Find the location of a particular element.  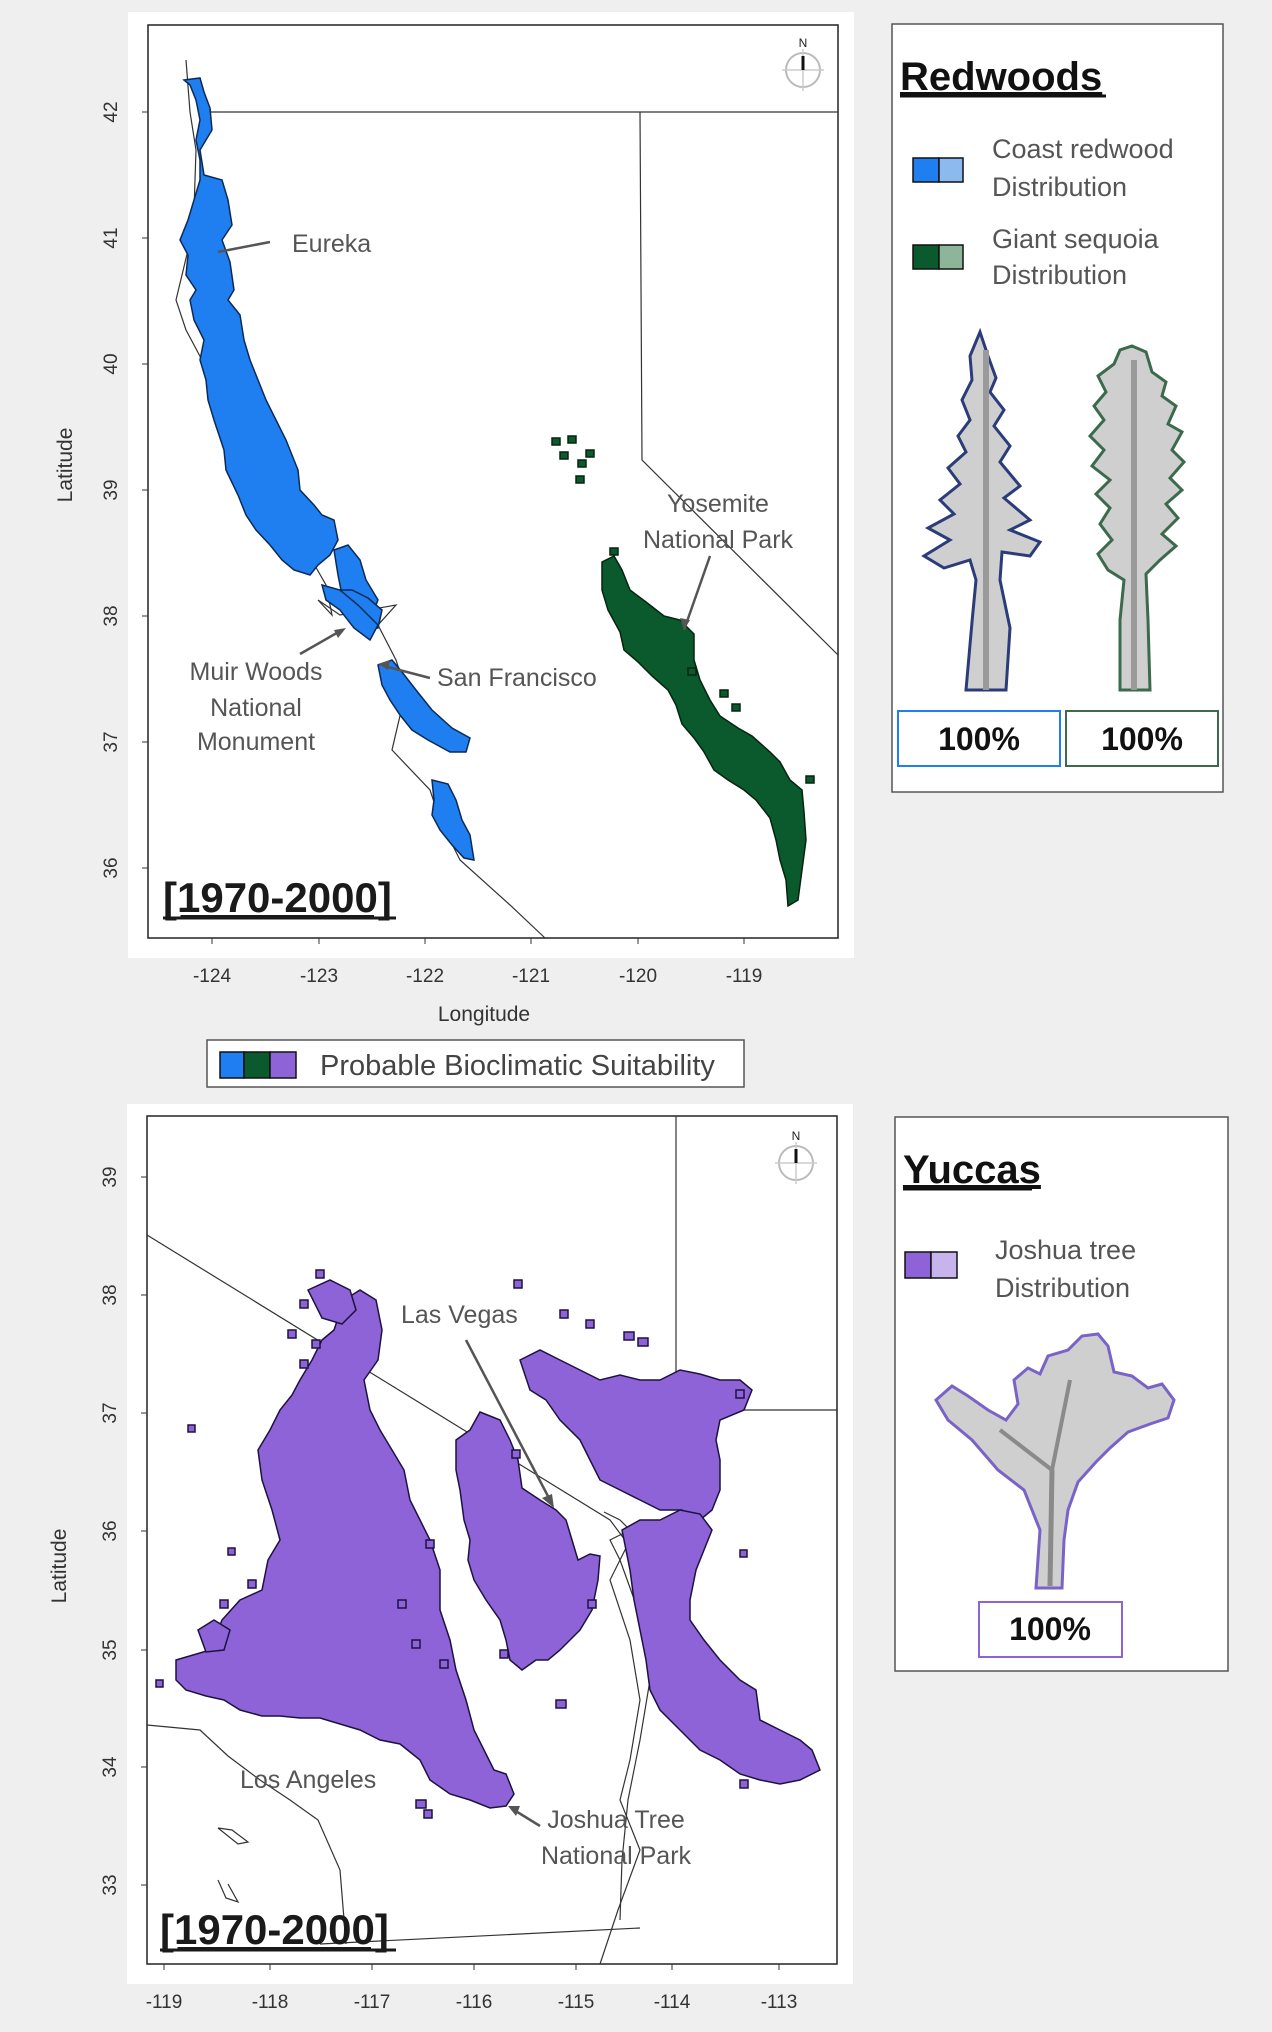

lon-tick-label: -114 is located at coordinates (672, 2002).